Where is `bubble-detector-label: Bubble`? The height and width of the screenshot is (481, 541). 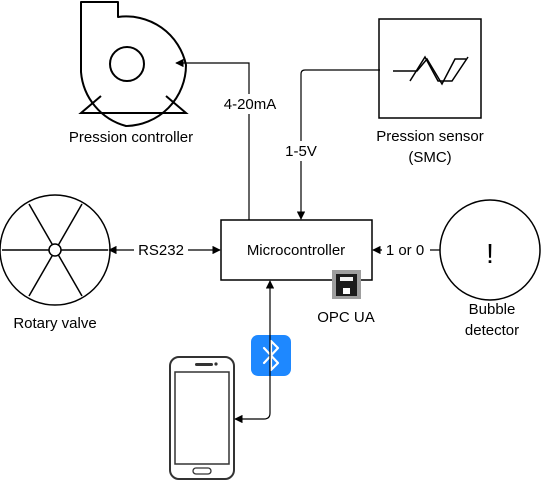
bubble-detector-label: Bubble is located at coordinates (492, 309).